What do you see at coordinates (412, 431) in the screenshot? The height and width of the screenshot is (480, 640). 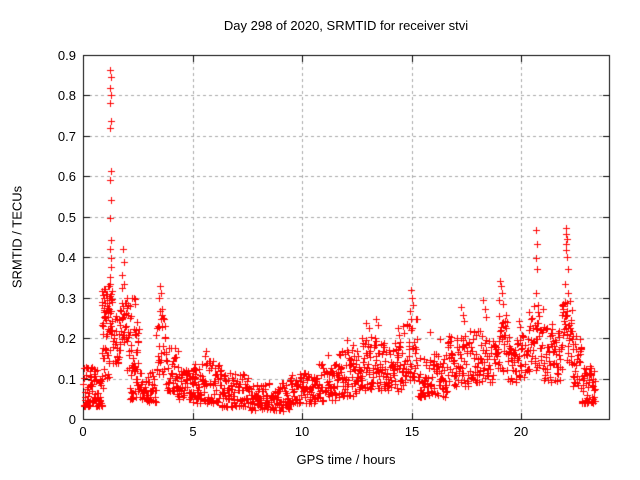 I see `x-tick-label: 15` at bounding box center [412, 431].